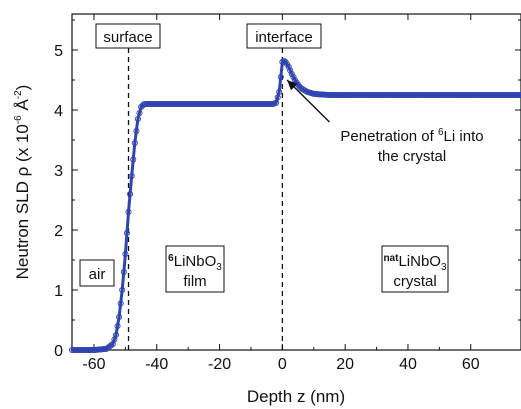 Image resolution: width=521 pixels, height=409 pixels. I want to click on y-tick-label: 0, so click(58, 351).